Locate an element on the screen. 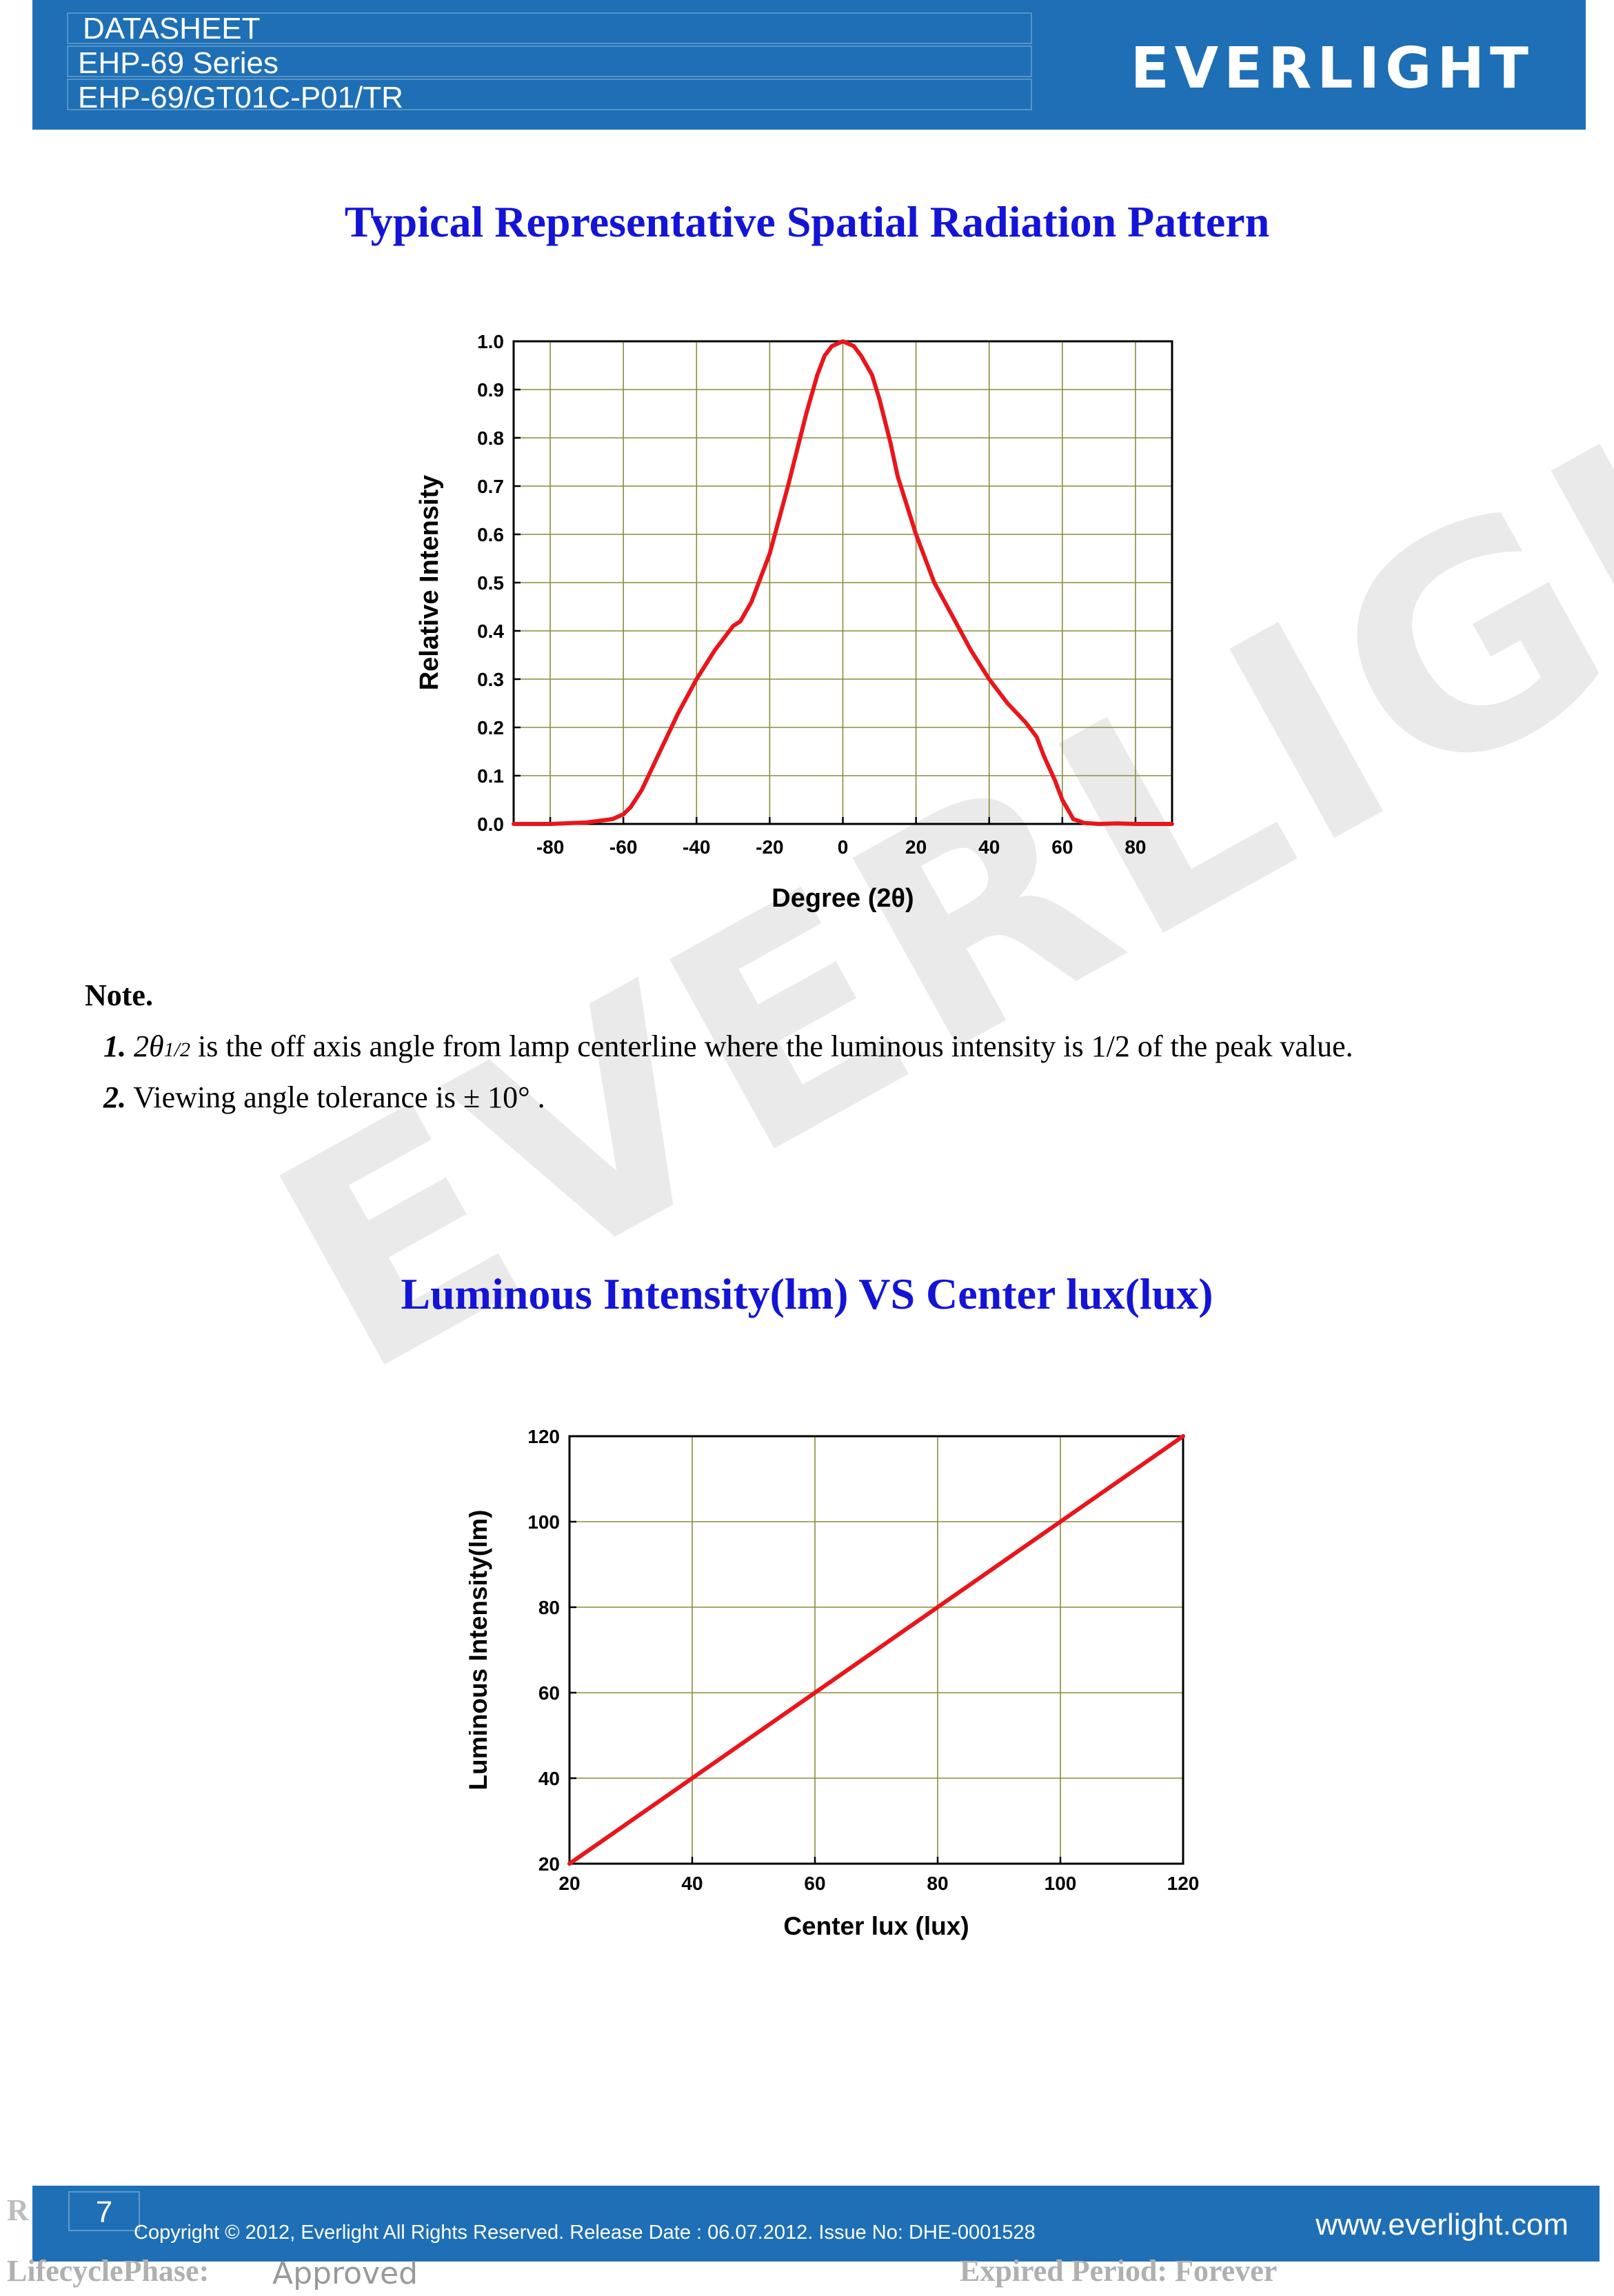  note-item-2: 2. Viewing angle tolerance is ± 10° . is located at coordinates (324, 1097).